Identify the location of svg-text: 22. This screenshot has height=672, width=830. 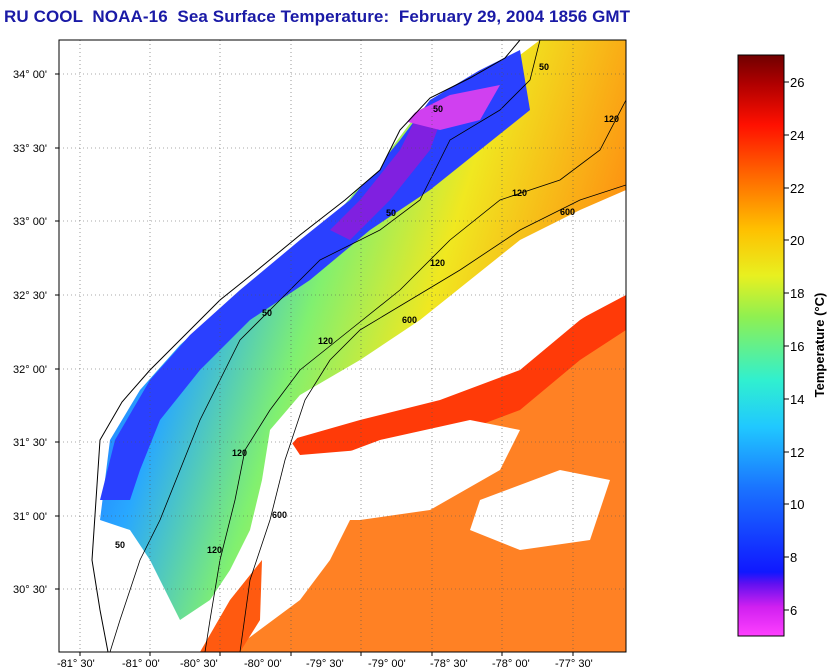
(797, 188).